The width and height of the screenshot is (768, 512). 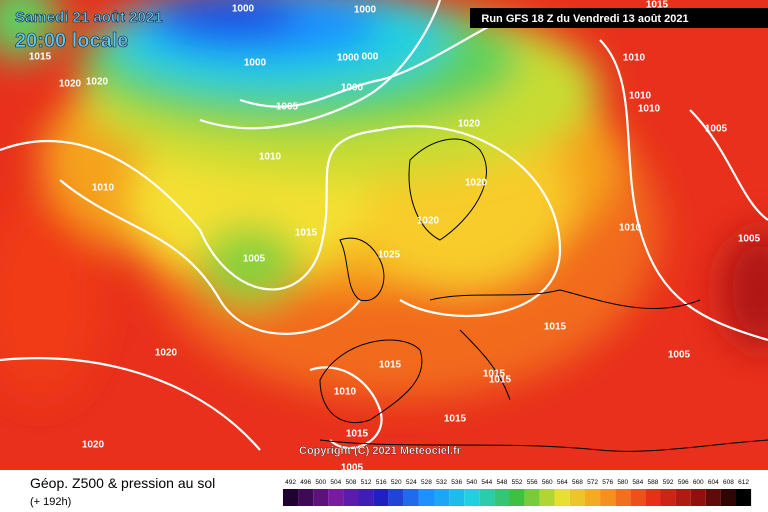 I want to click on legend-label: 508, so click(x=351, y=482).